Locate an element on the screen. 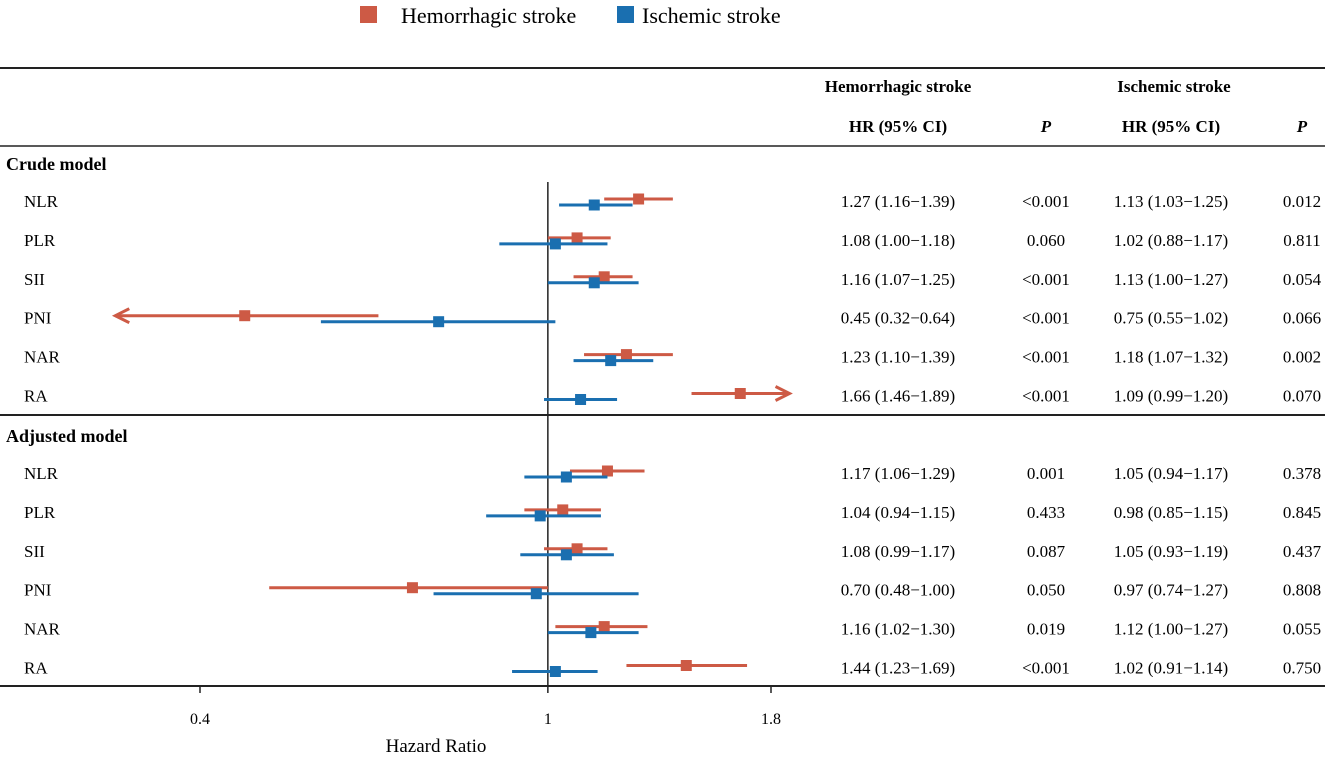  hr-ci-ischemic: 1.18 (1.07−1.32) is located at coordinates (1171, 357).